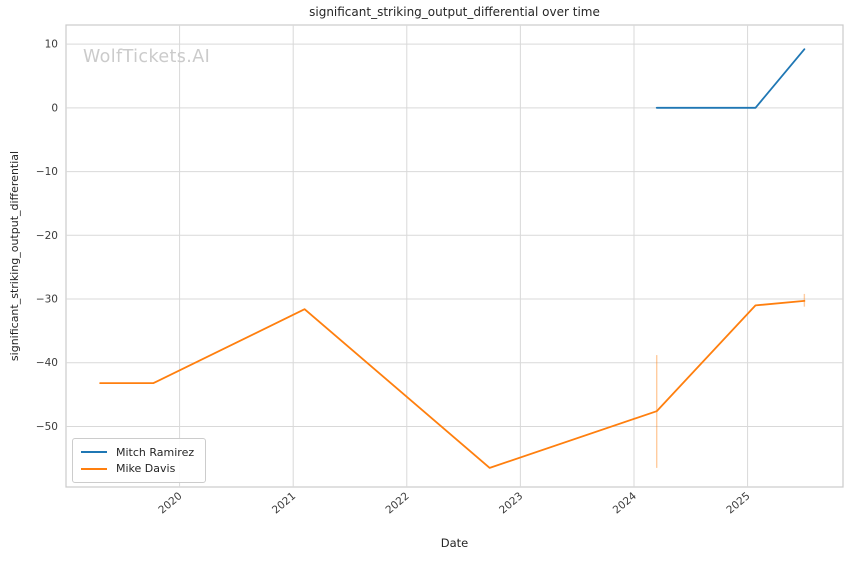 Image resolution: width=850 pixels, height=561 pixels. I want to click on x-tick-label: 2021, so click(284, 503).